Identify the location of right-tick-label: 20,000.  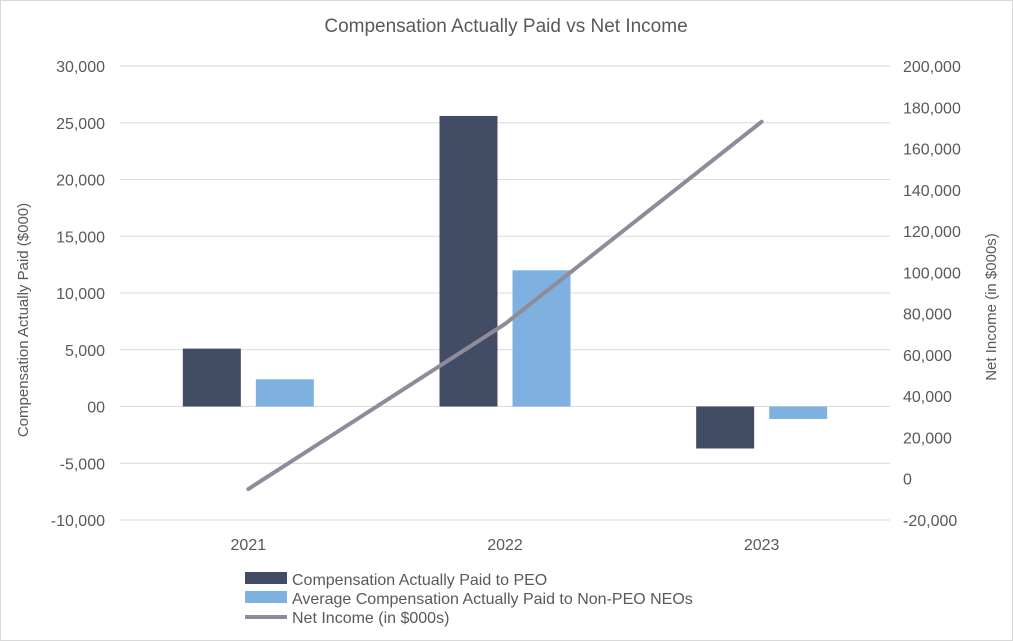
(927, 438).